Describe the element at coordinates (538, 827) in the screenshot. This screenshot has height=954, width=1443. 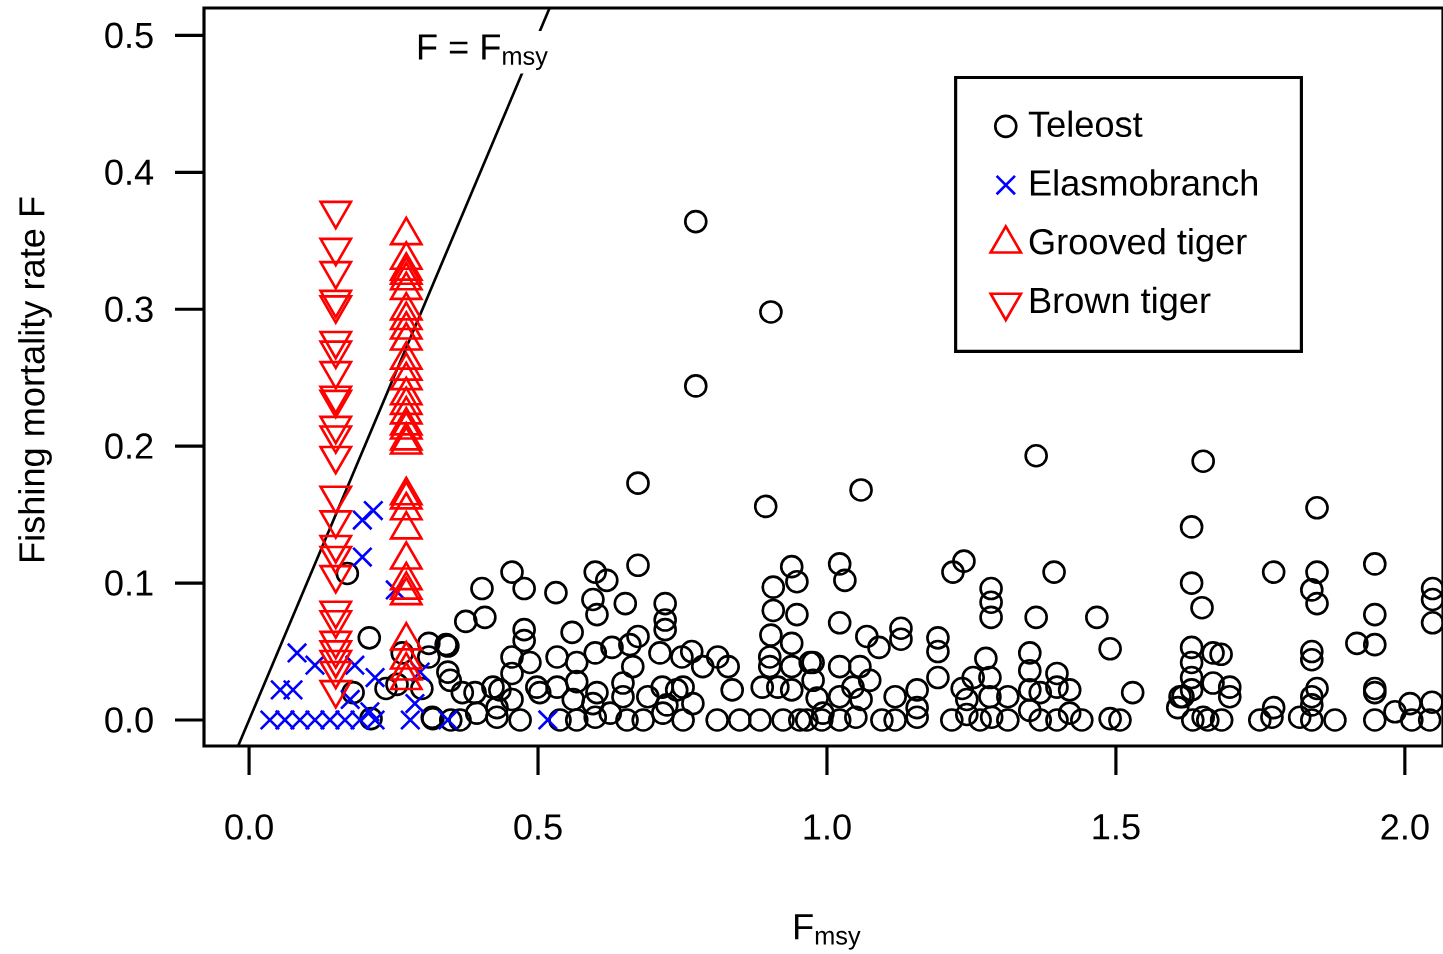
I see `x-tick-label: 0.5` at that location.